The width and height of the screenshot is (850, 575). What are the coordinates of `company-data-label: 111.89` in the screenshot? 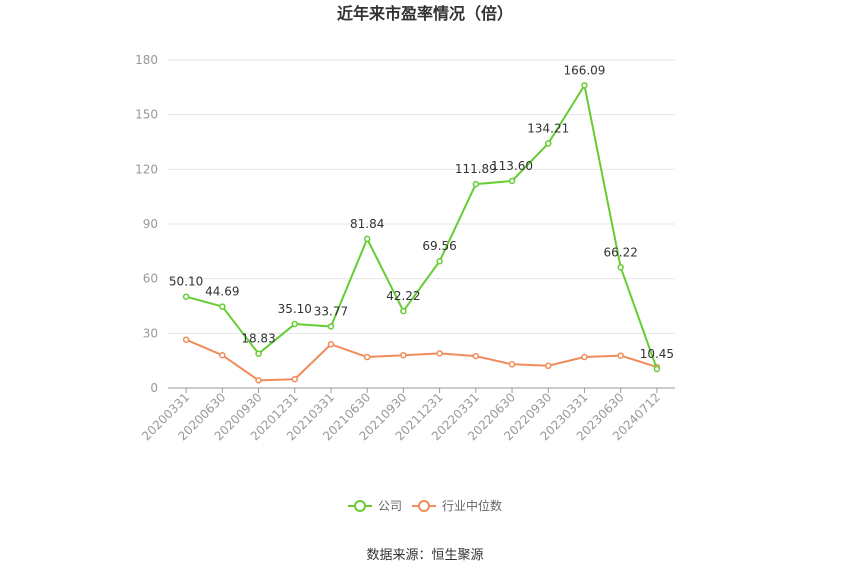 It's located at (476, 169).